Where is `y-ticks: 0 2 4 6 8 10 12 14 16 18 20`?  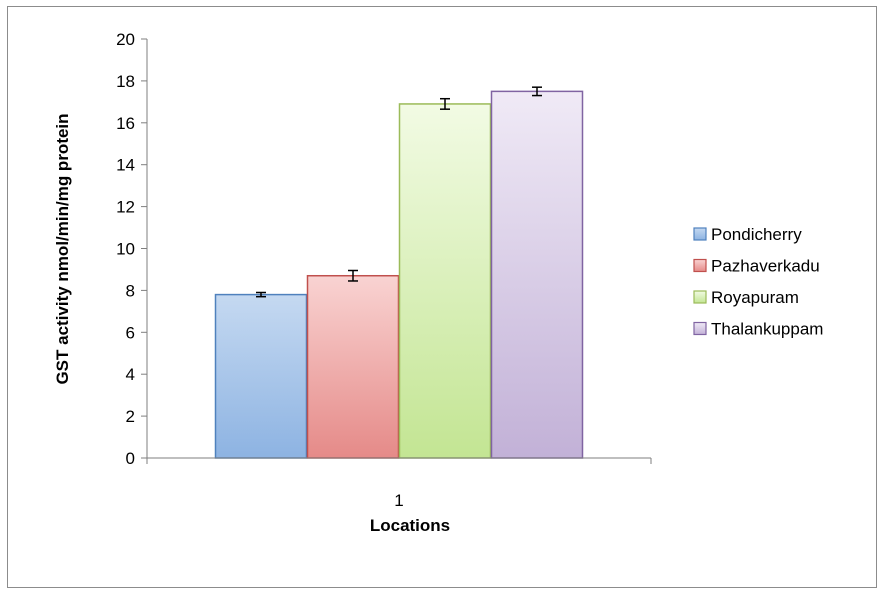
y-ticks: 0 2 4 6 8 10 12 14 16 18 20 is located at coordinates (131, 249).